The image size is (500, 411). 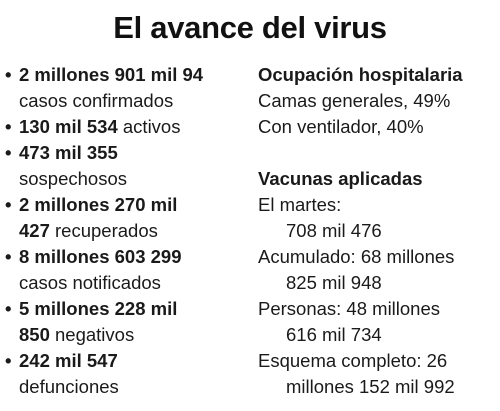 What do you see at coordinates (379, 153) in the screenshot?
I see `spacer` at bounding box center [379, 153].